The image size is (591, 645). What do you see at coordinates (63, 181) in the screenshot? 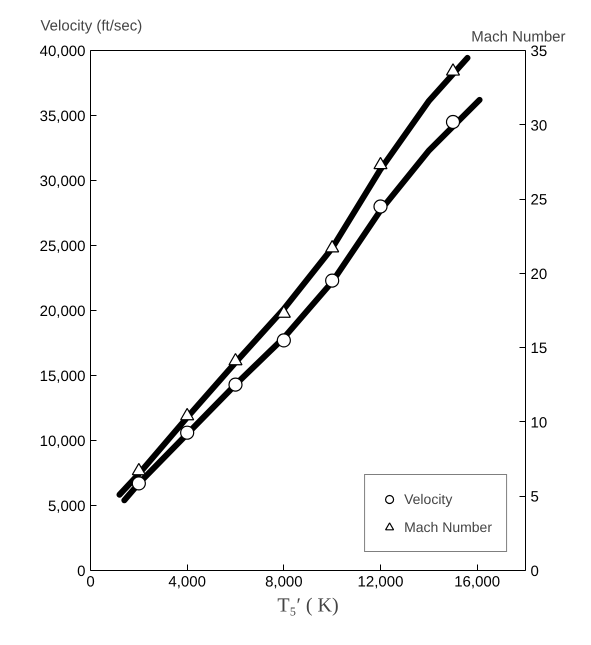
I see `y-tick-label: 30,000` at bounding box center [63, 181].